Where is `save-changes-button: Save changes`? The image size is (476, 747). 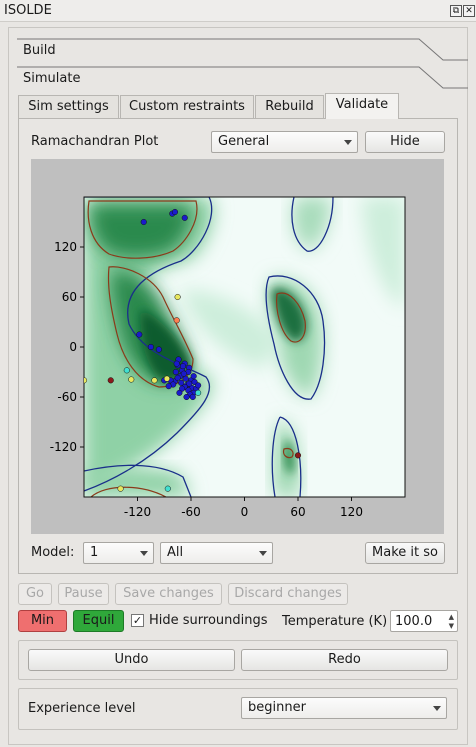
save-changes-button: Save changes is located at coordinates (168, 594).